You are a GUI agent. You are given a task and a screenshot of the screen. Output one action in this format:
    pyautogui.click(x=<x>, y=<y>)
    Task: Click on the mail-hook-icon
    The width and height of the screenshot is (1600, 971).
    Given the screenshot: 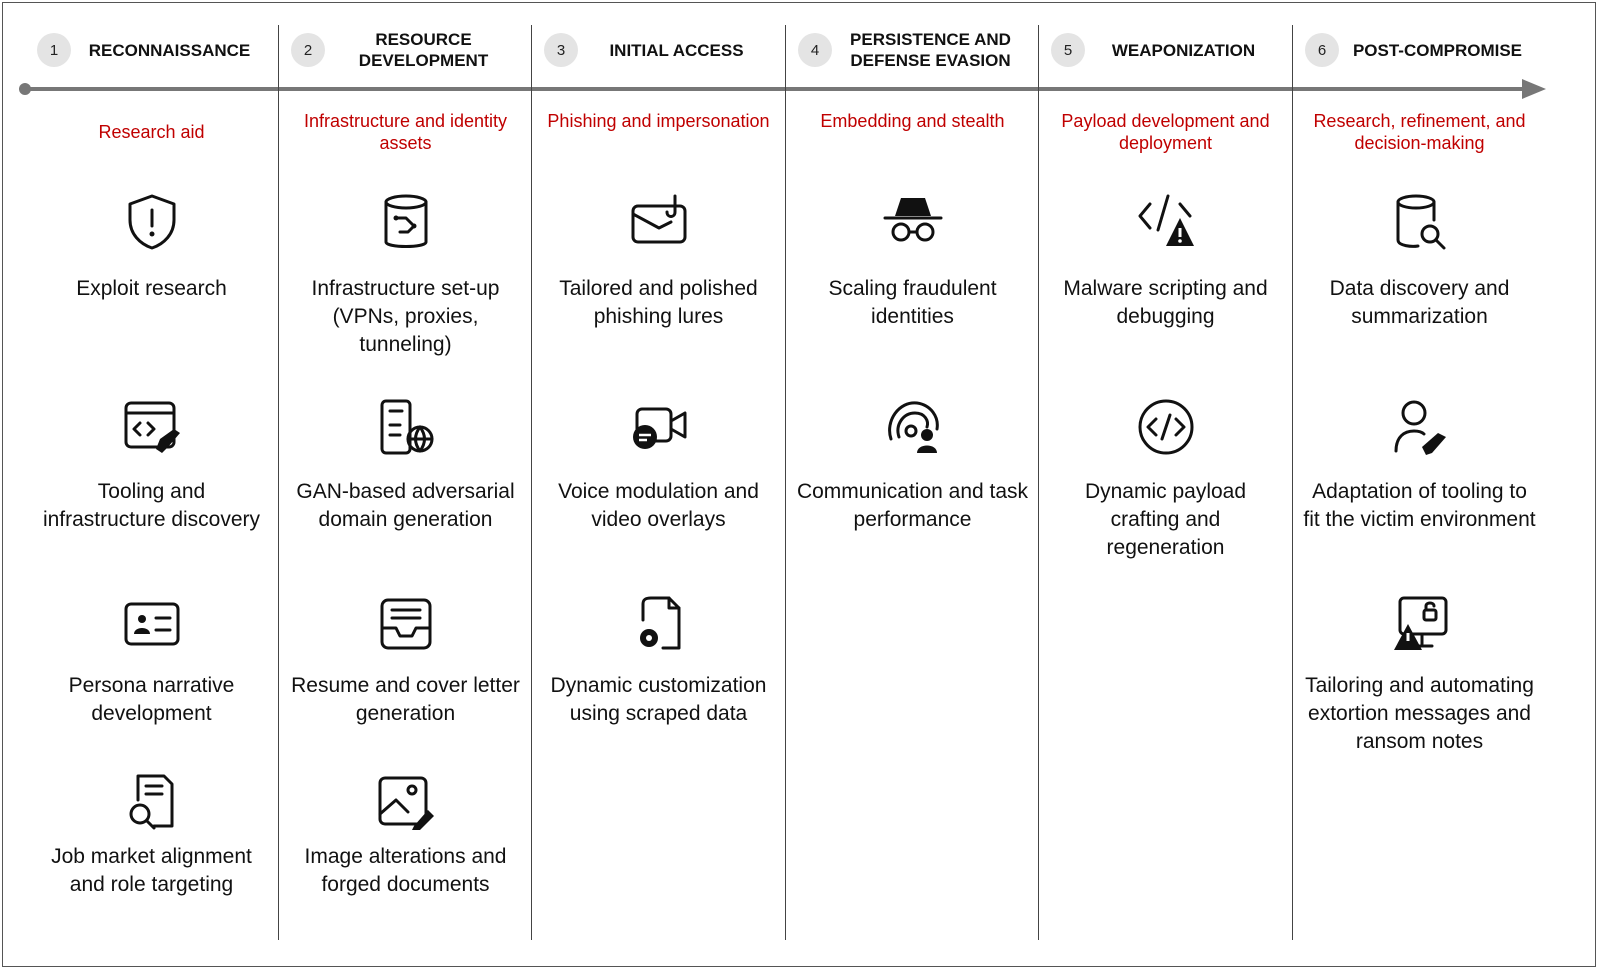 What is the action you would take?
    pyautogui.click(x=658, y=219)
    